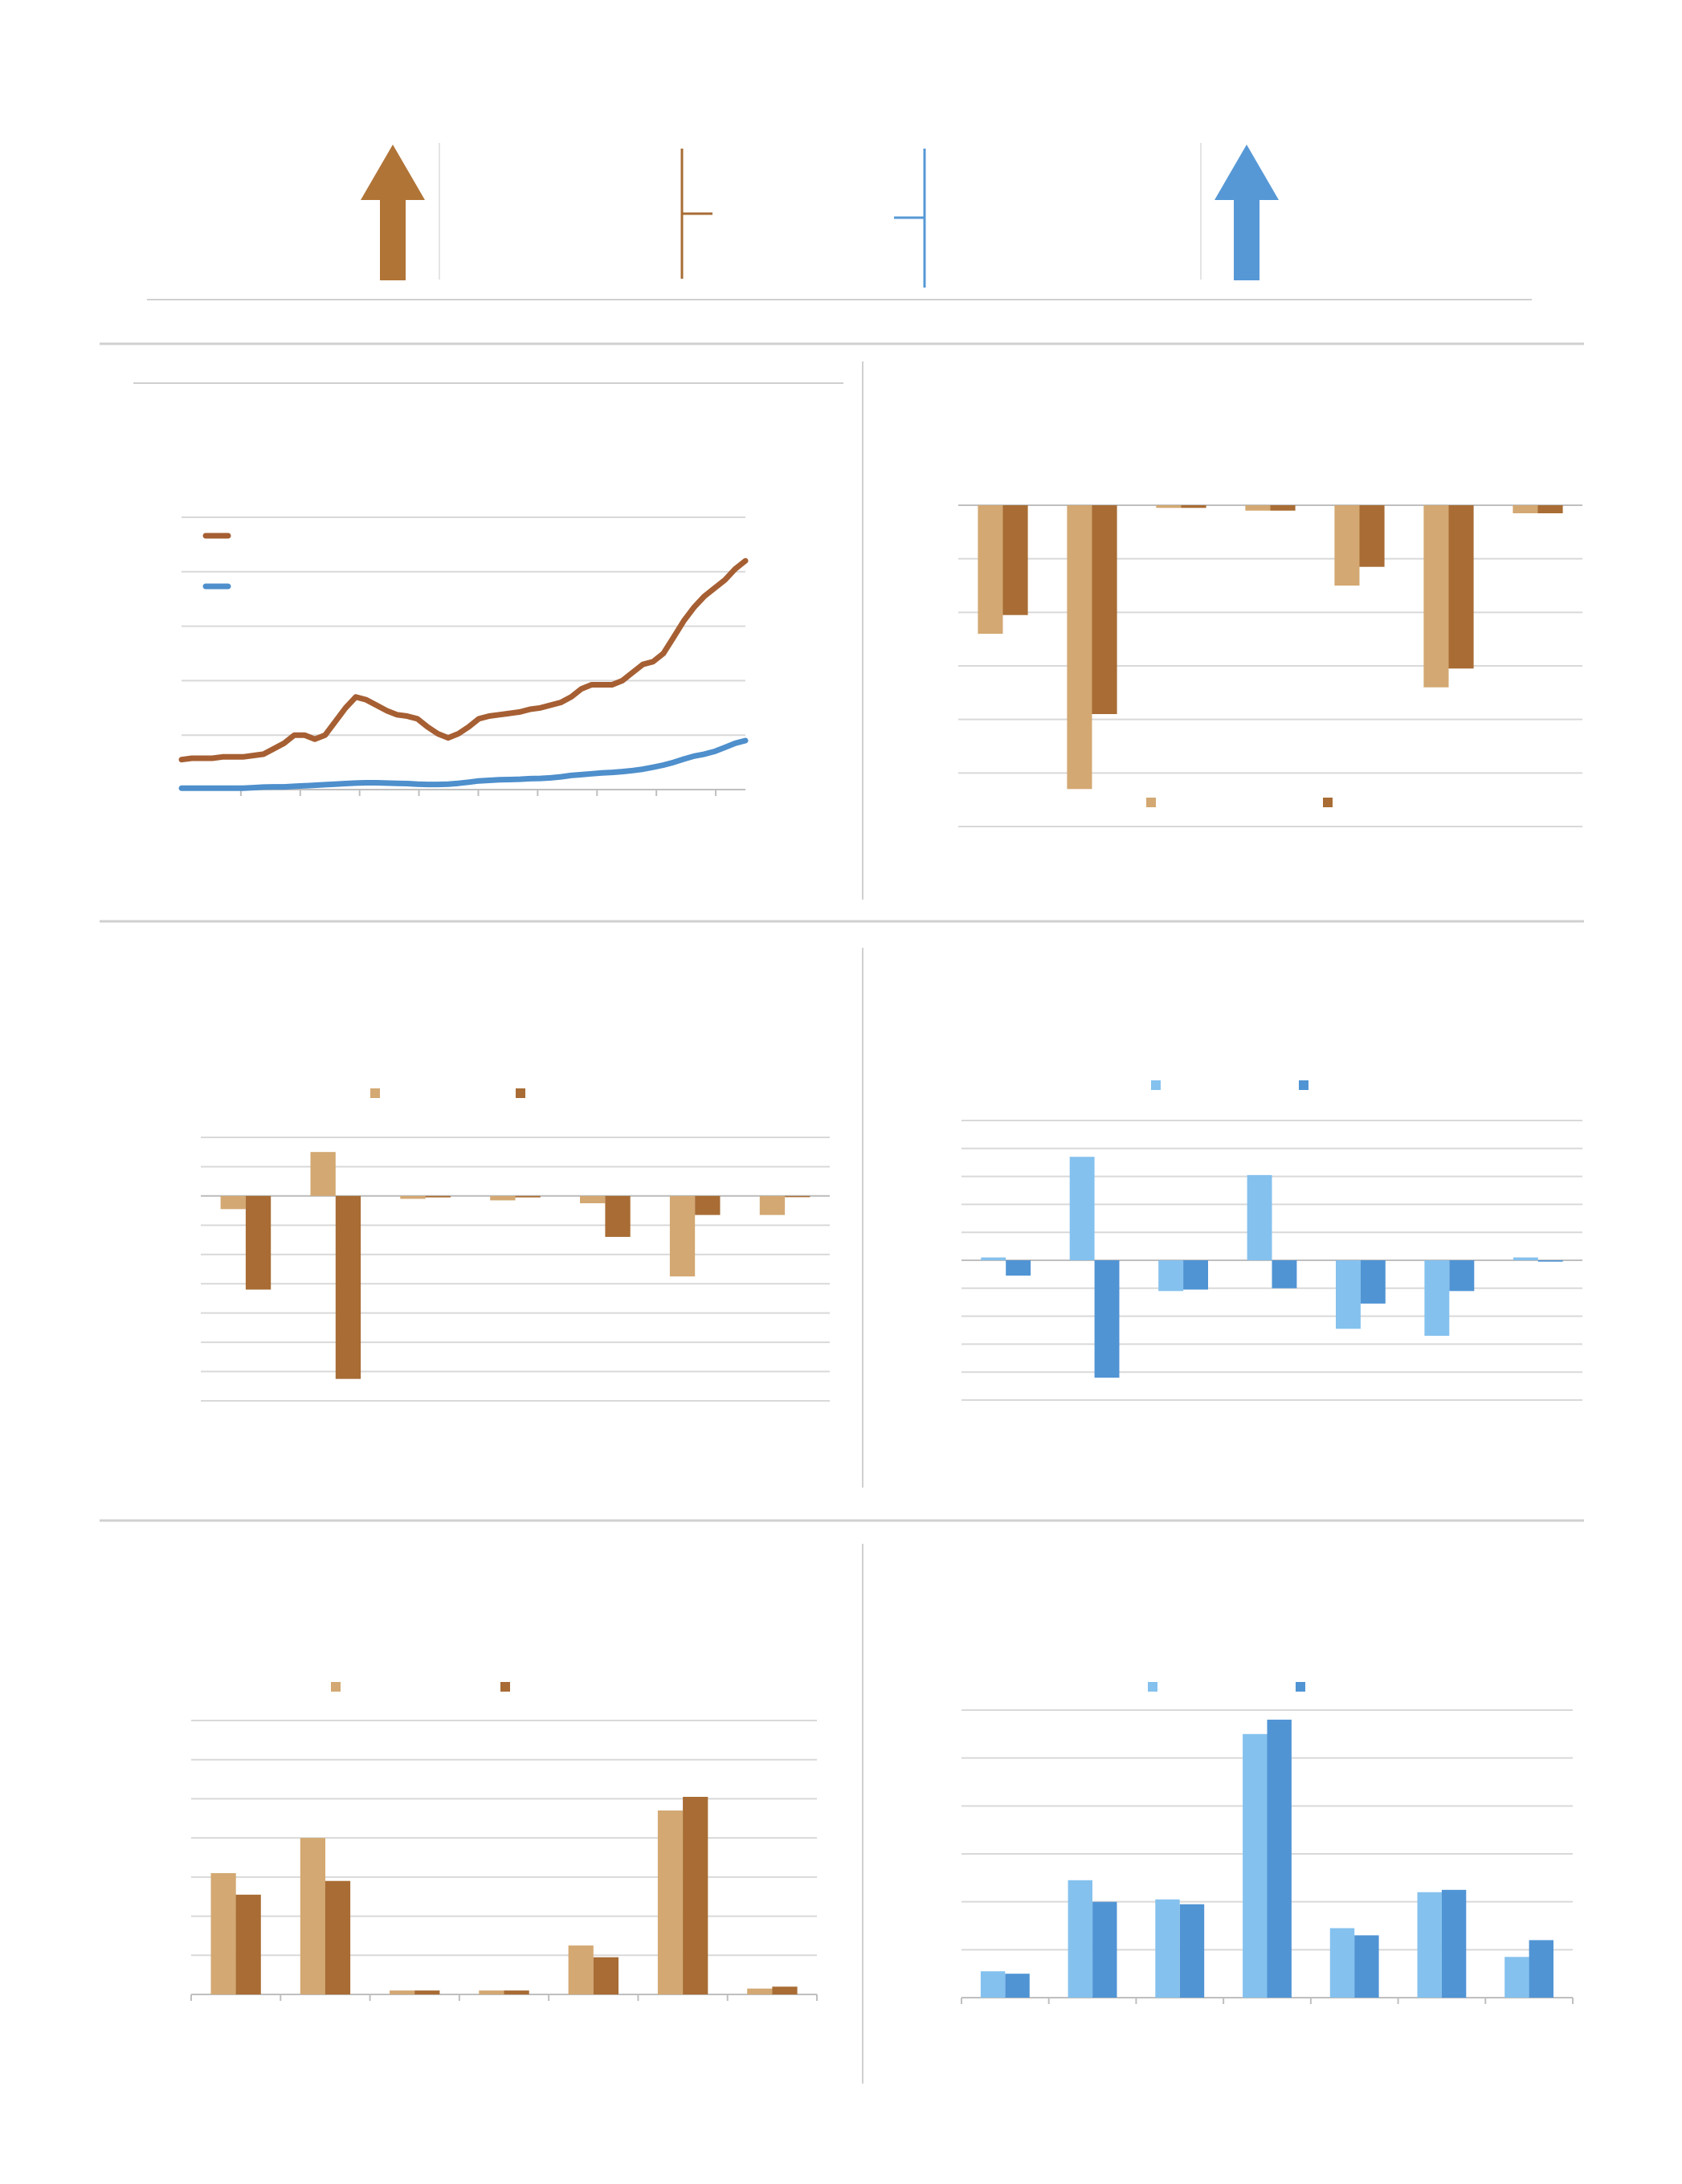 The height and width of the screenshot is (2184, 1682). I want to click on bar-chart-bottom-right, so click(1267, 1843).